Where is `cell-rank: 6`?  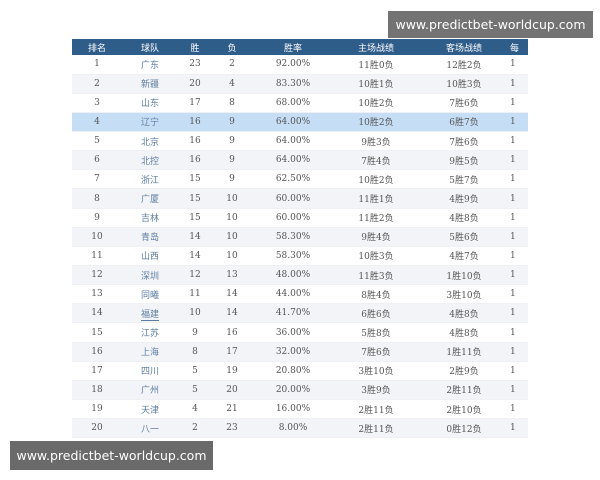 cell-rank: 6 is located at coordinates (97, 160).